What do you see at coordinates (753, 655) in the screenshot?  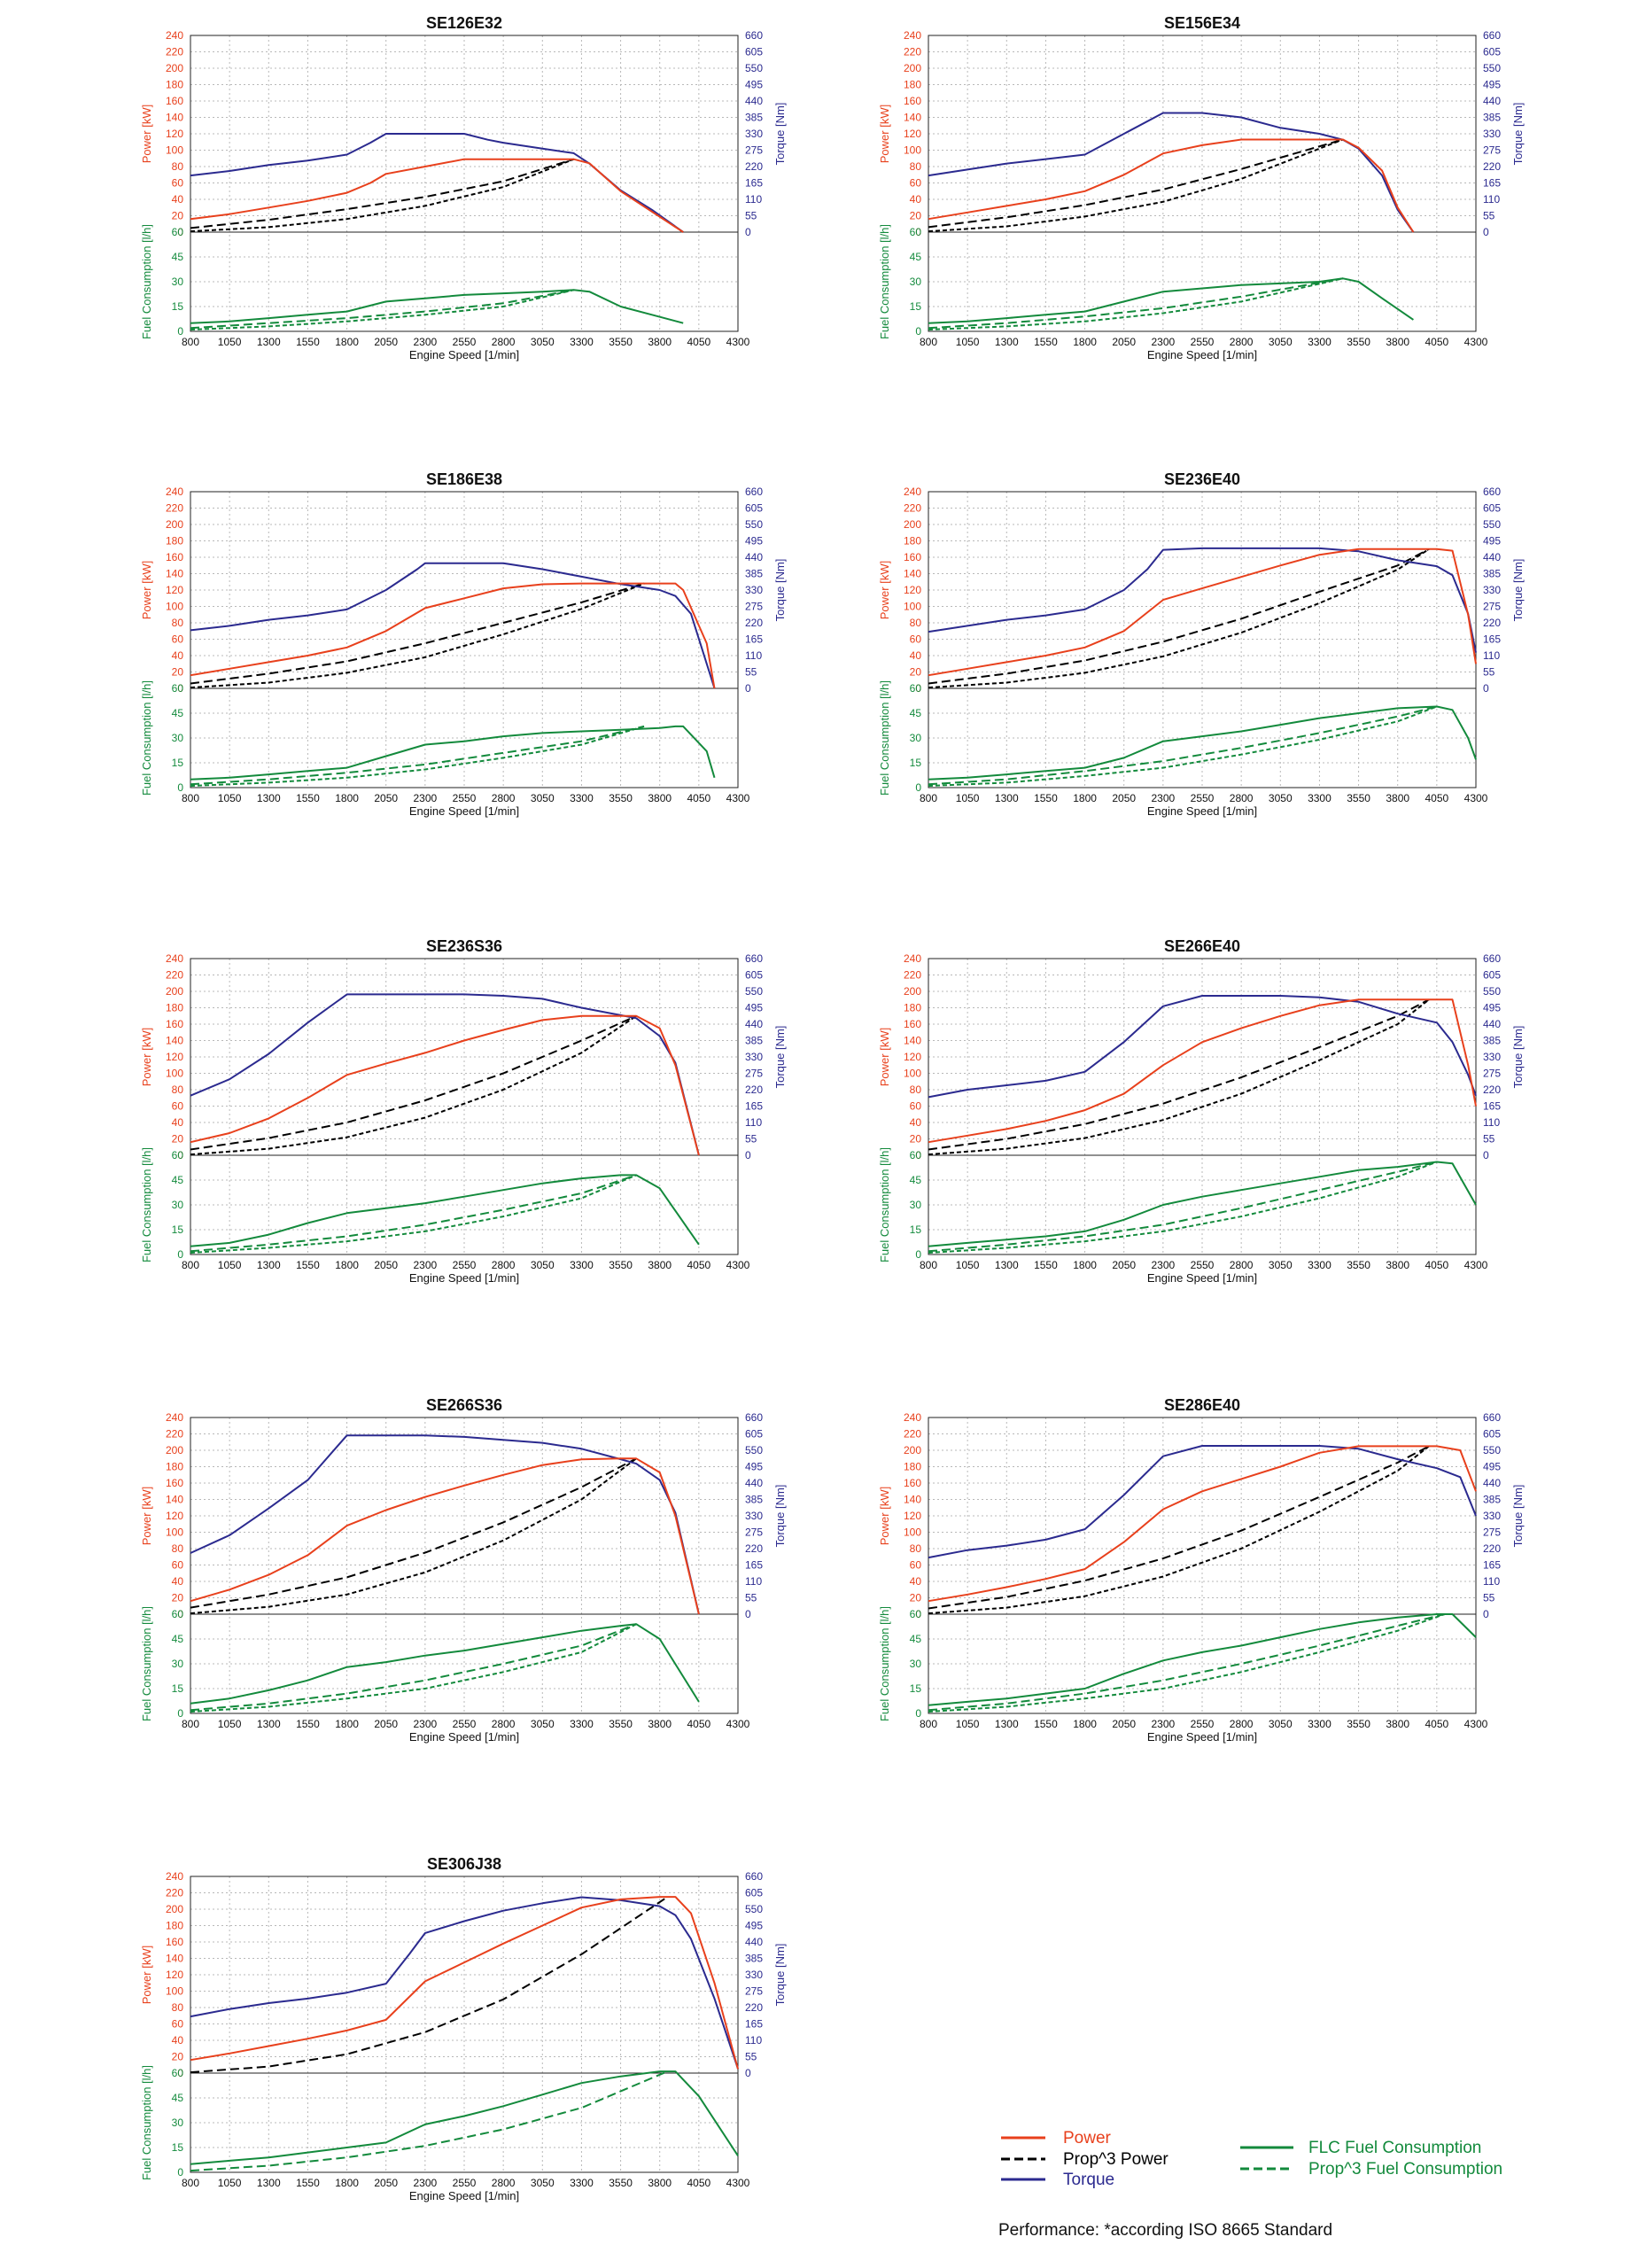 I see `torque-tick-label: 110` at bounding box center [753, 655].